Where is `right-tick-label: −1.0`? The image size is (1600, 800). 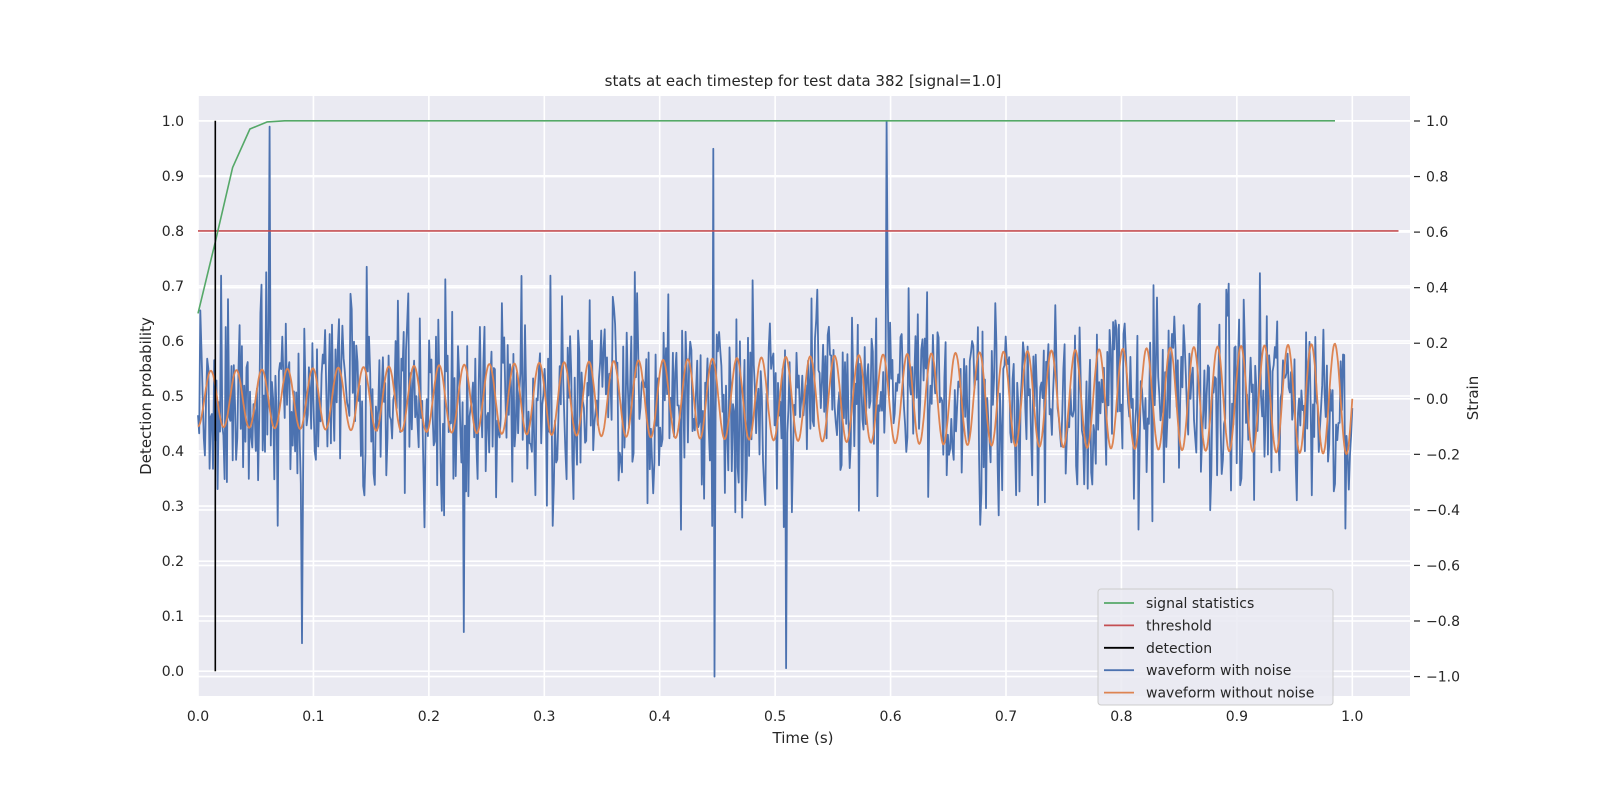 right-tick-label: −1.0 is located at coordinates (1443, 678).